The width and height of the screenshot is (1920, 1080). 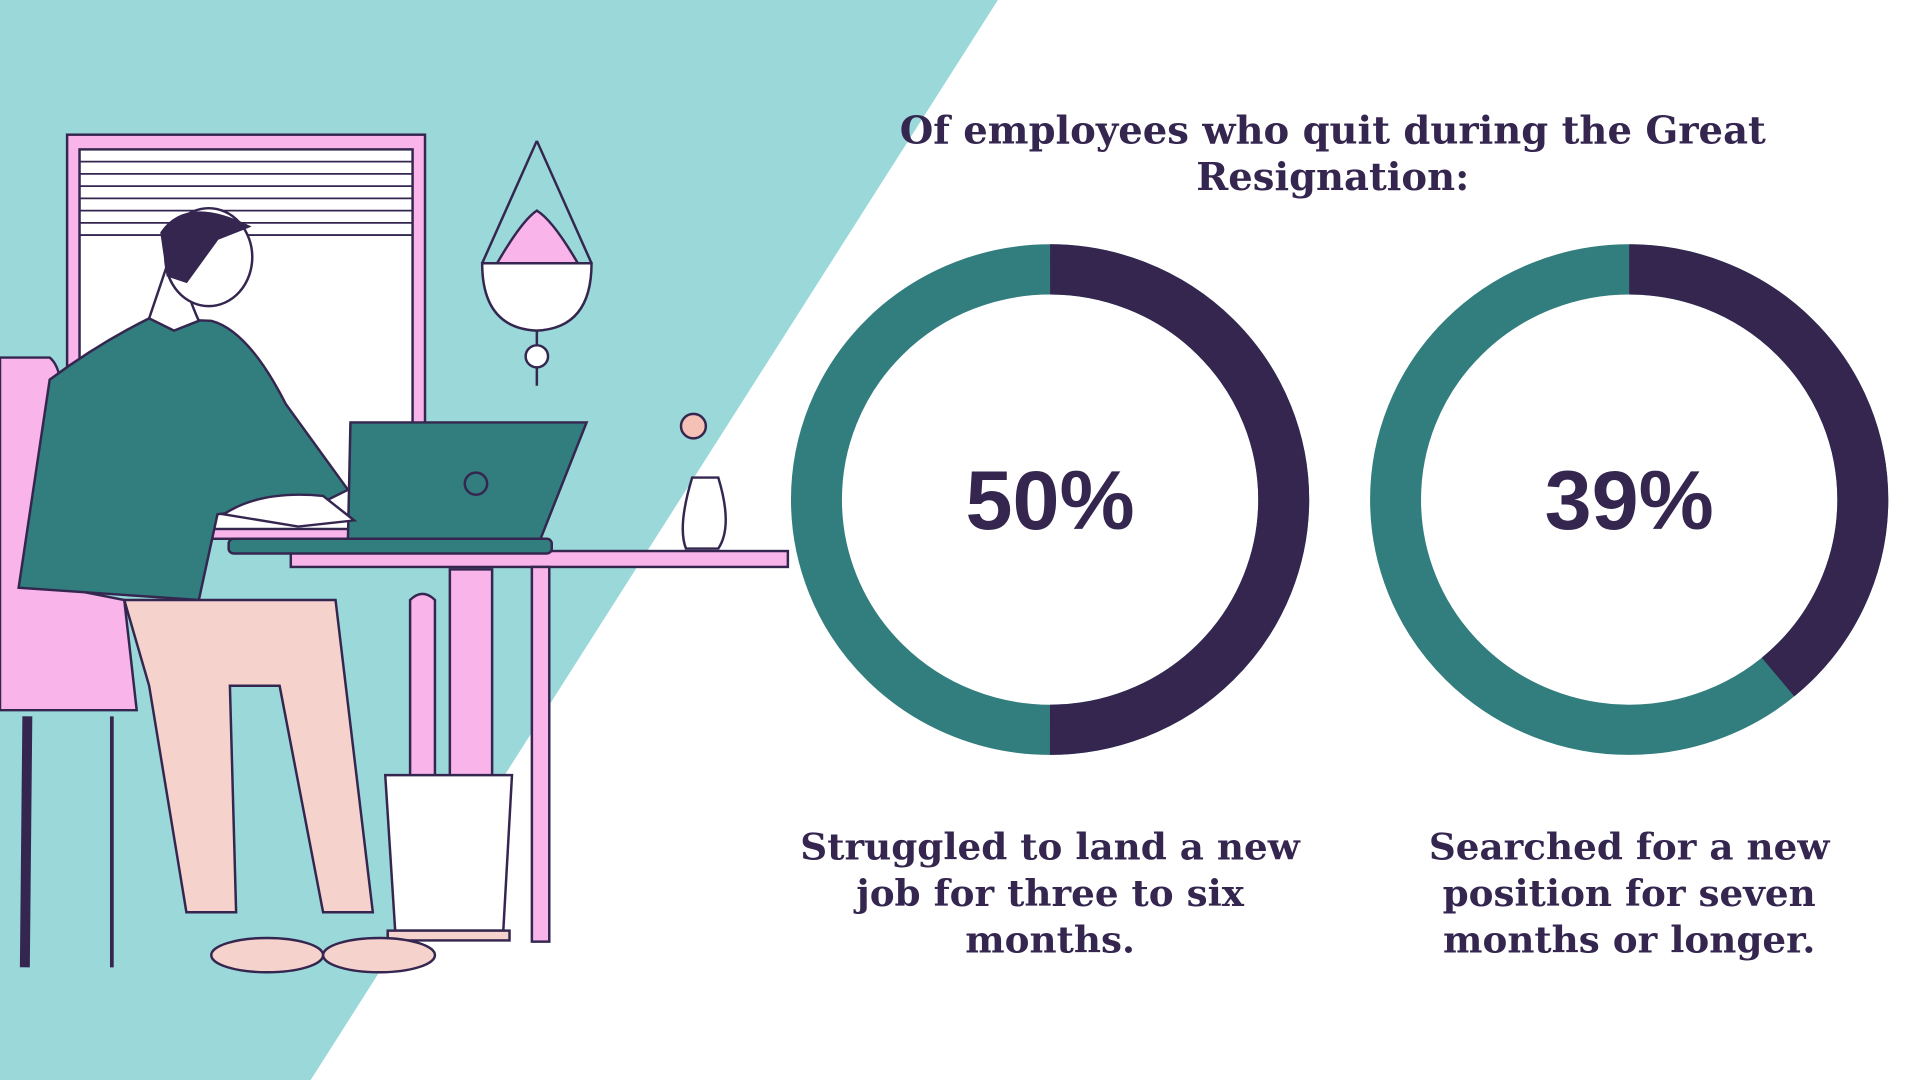 I want to click on desk-illustration, so click(x=539, y=677).